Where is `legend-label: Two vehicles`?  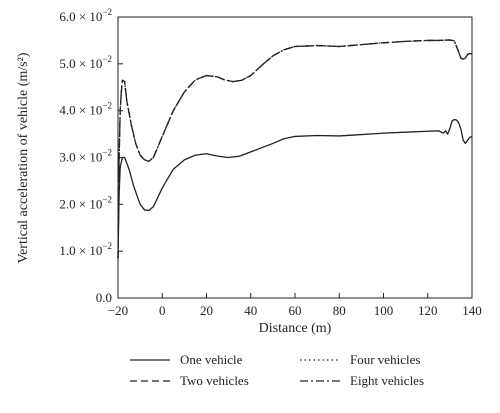 legend-label: Two vehicles is located at coordinates (214, 380).